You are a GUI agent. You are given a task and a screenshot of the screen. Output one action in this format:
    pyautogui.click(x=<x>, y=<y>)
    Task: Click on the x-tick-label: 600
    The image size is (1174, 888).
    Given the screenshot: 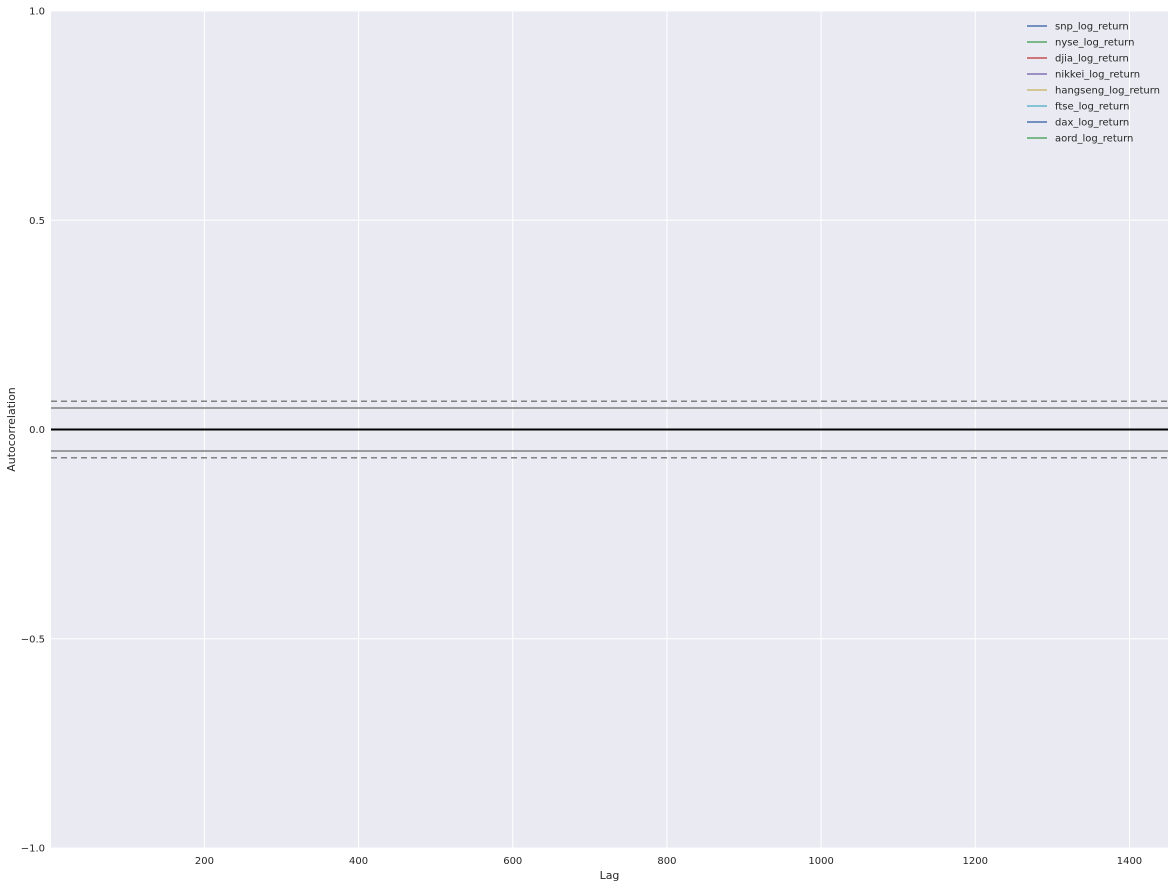 What is the action you would take?
    pyautogui.click(x=512, y=861)
    